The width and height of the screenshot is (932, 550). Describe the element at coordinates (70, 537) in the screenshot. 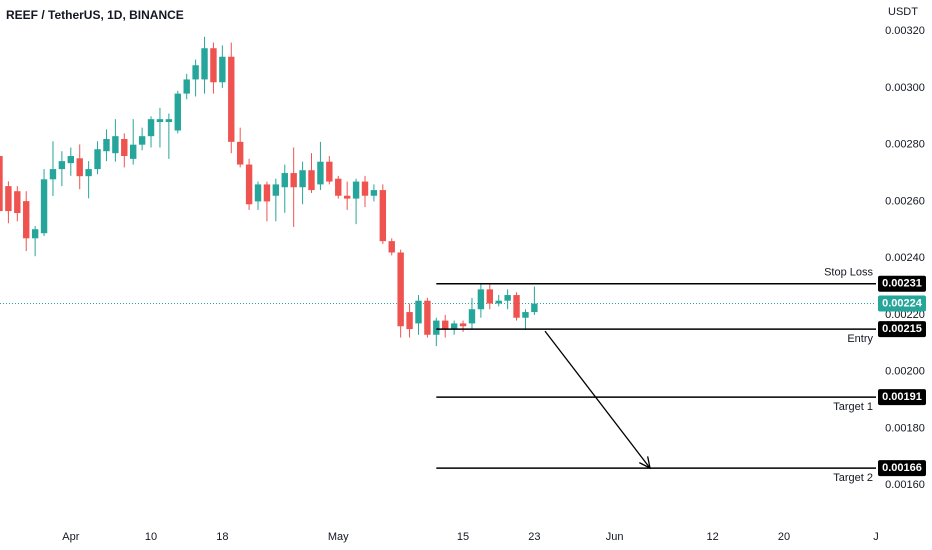

I see `x-tick-label: Apr` at that location.